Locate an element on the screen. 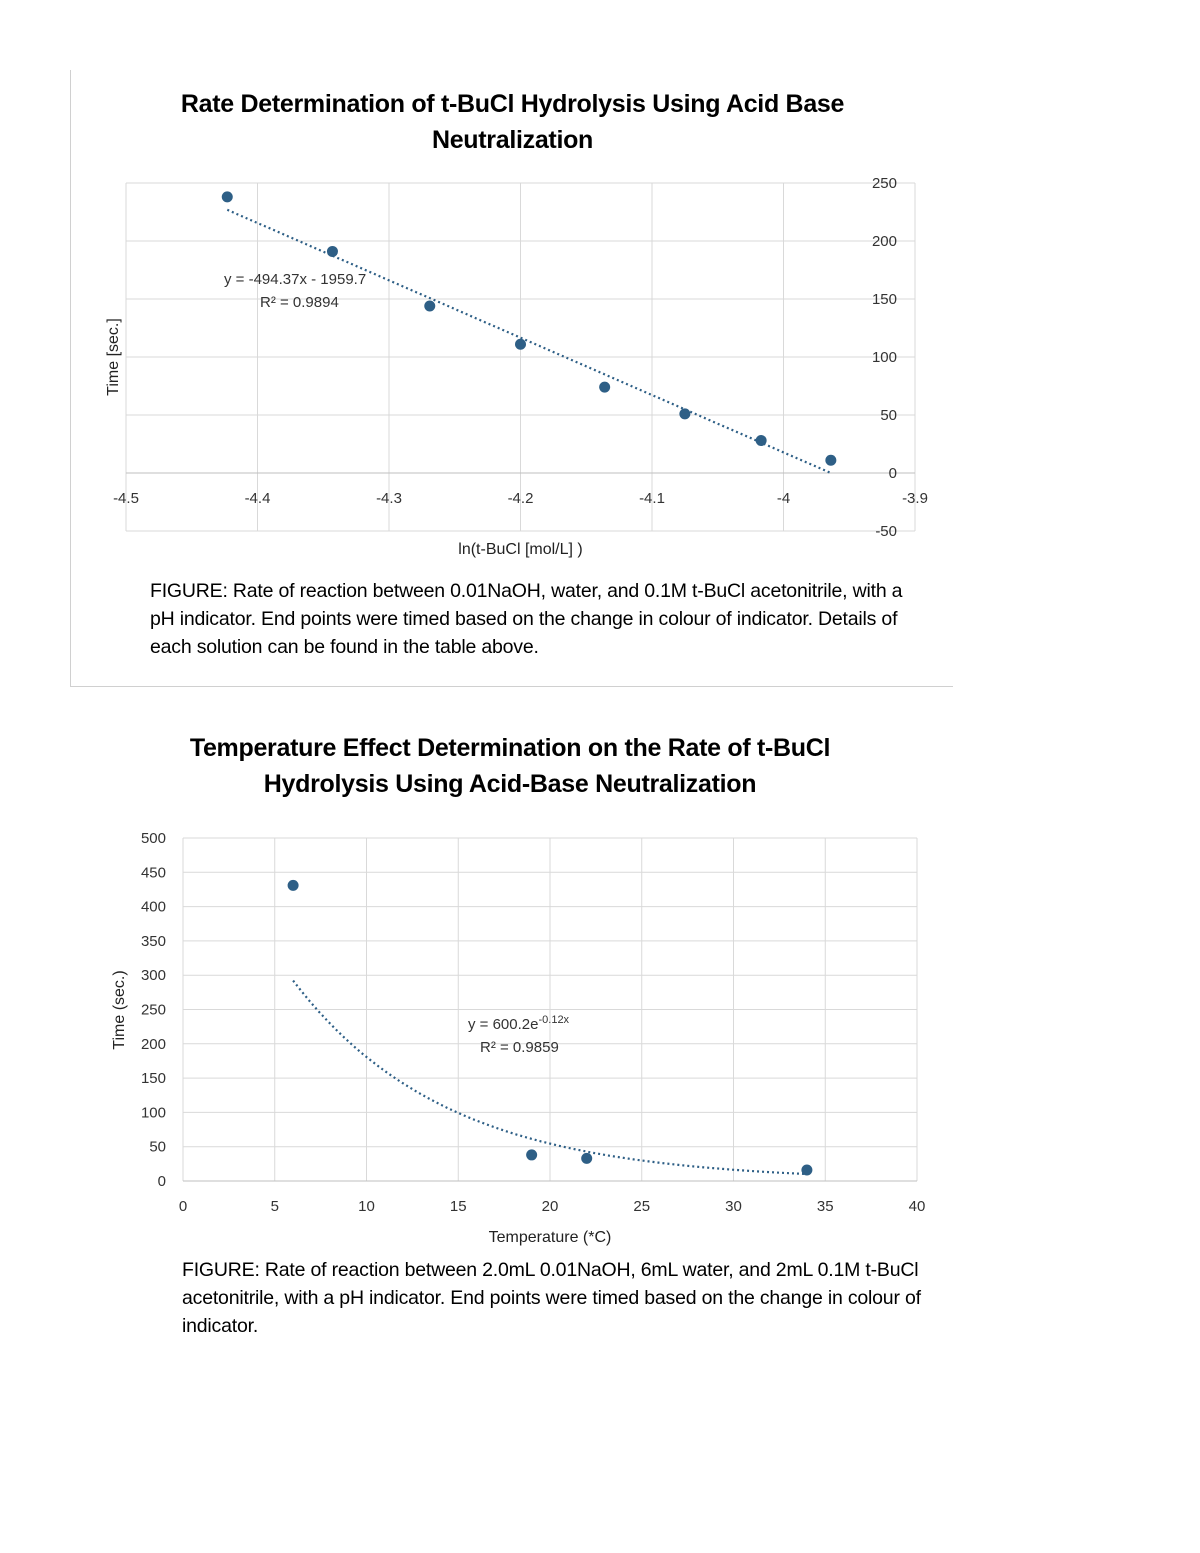 The image size is (1200, 1553). x-tick-label: -4.2 is located at coordinates (521, 498).